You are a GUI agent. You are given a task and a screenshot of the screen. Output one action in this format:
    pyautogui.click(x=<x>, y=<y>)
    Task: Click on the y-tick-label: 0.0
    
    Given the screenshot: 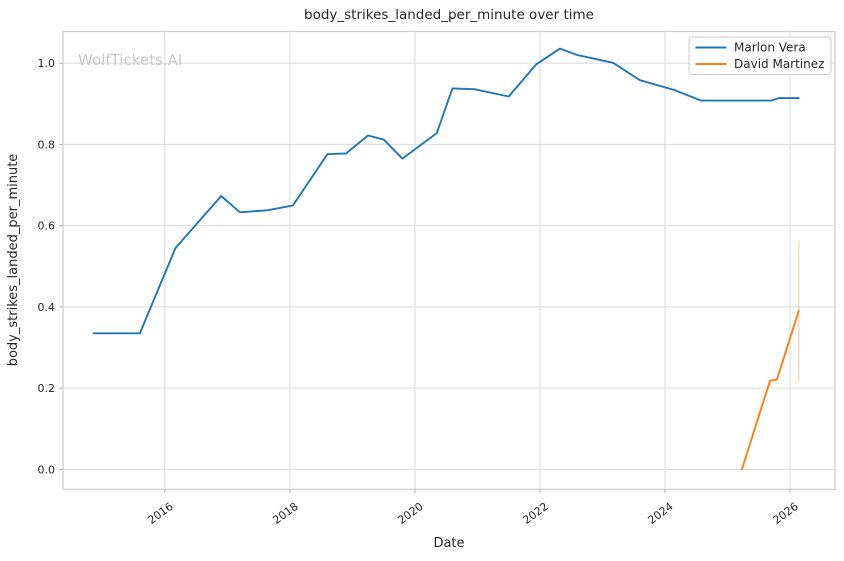 What is the action you would take?
    pyautogui.click(x=47, y=469)
    